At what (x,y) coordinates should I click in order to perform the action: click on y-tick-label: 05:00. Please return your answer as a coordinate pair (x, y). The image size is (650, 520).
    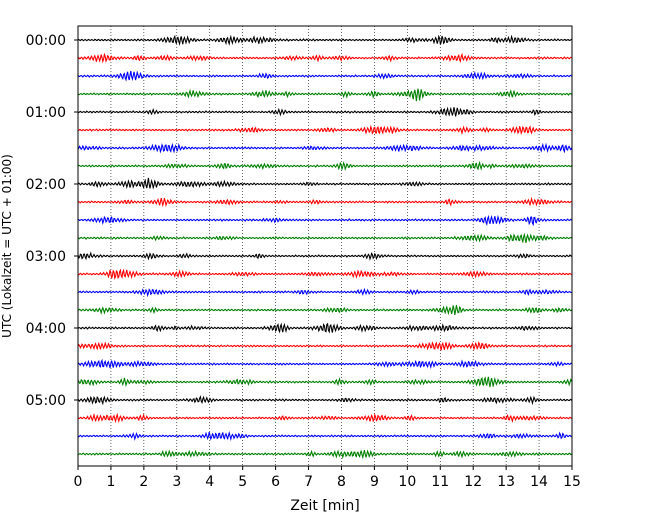
    Looking at the image, I should click on (46, 401).